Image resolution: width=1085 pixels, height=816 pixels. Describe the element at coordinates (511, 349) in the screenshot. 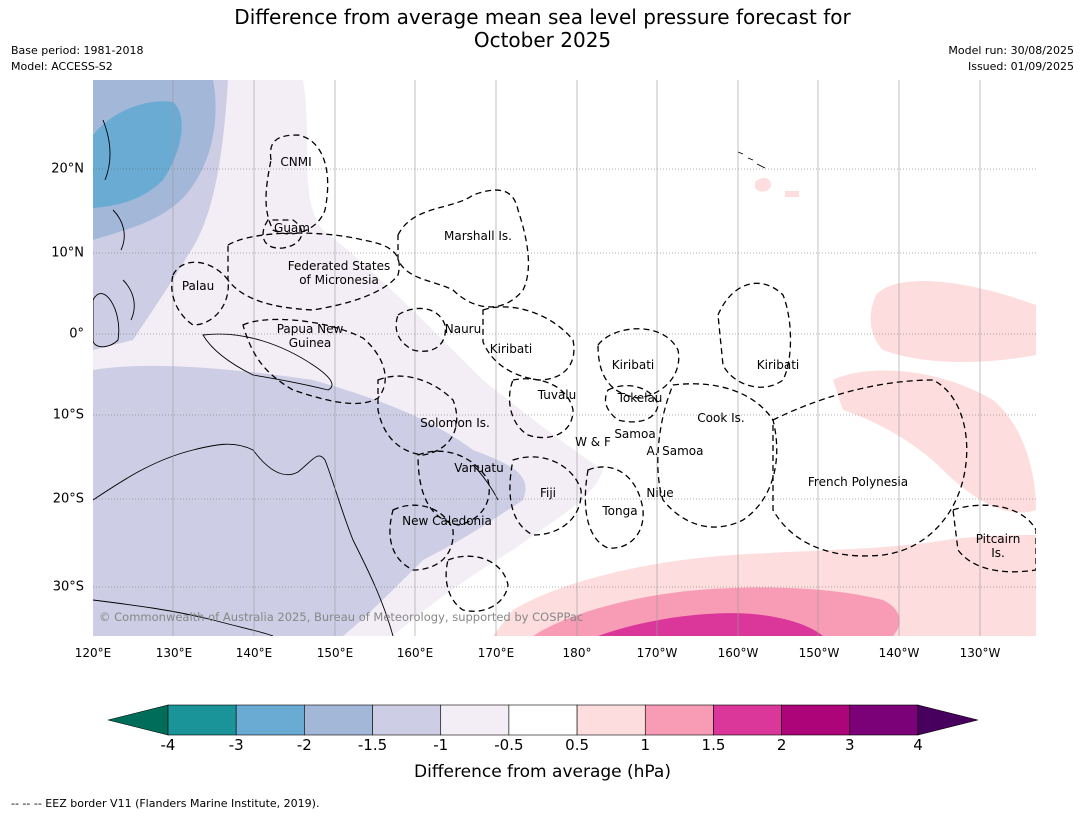

I see `place-label-kiribati-w: Kiribati` at that location.